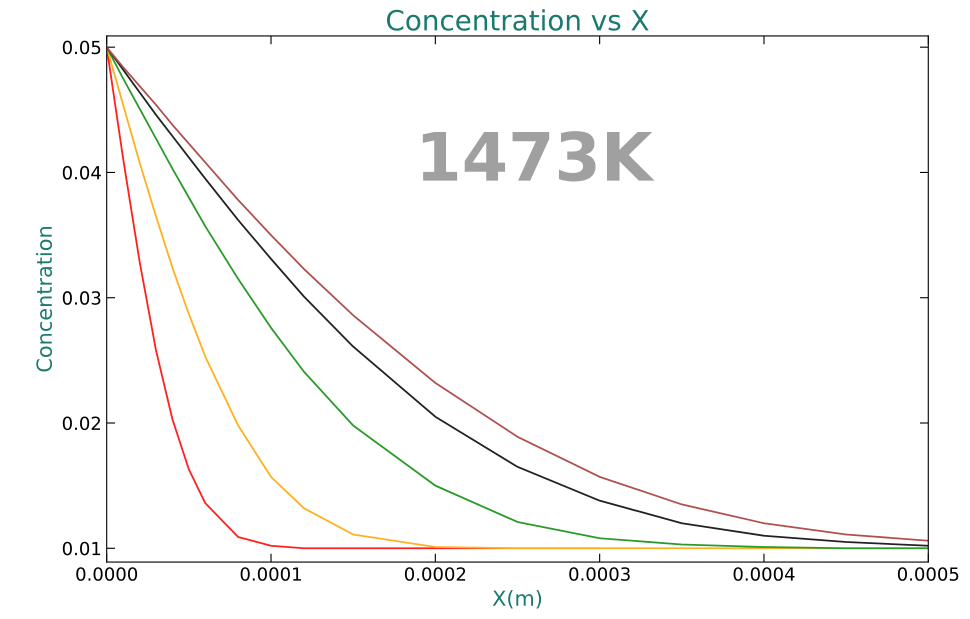 The image size is (970, 619). Describe the element at coordinates (44, 299) in the screenshot. I see `y-axis-title: Concentration` at that location.